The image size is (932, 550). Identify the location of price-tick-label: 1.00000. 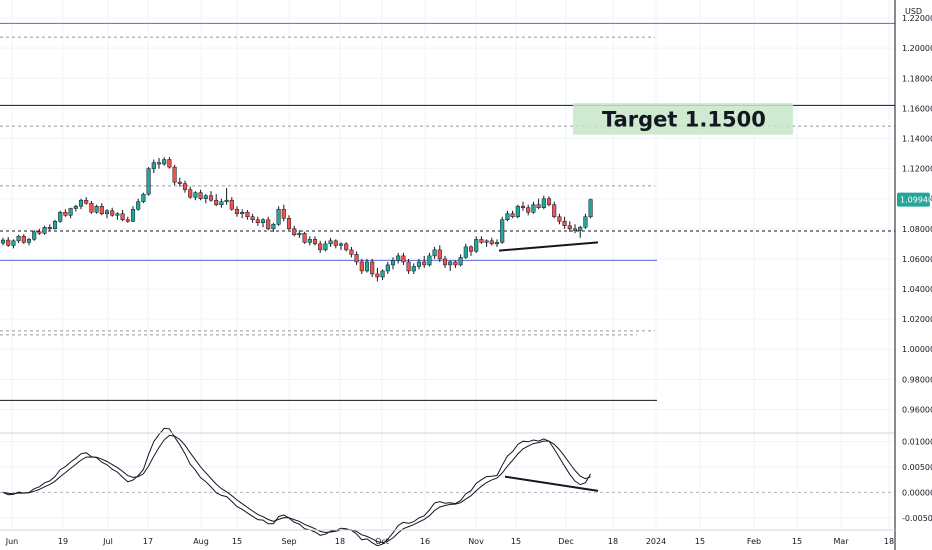
(917, 349).